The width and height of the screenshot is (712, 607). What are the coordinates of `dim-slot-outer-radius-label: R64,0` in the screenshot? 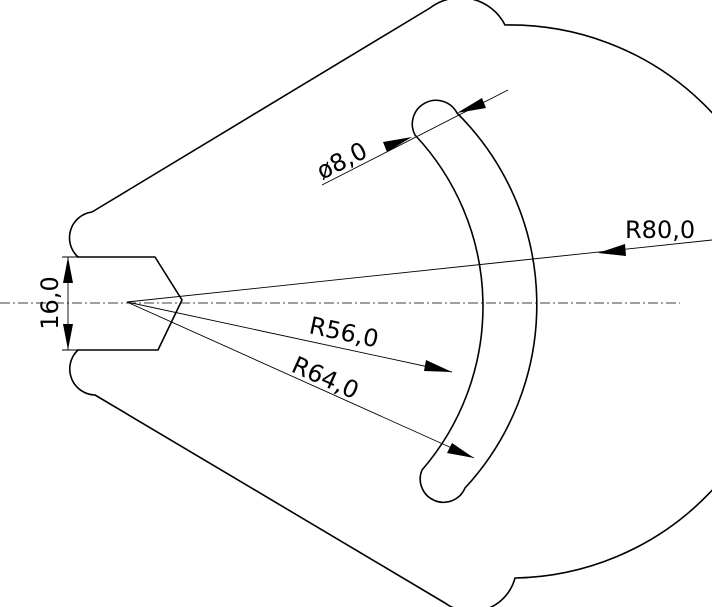 It's located at (325, 378).